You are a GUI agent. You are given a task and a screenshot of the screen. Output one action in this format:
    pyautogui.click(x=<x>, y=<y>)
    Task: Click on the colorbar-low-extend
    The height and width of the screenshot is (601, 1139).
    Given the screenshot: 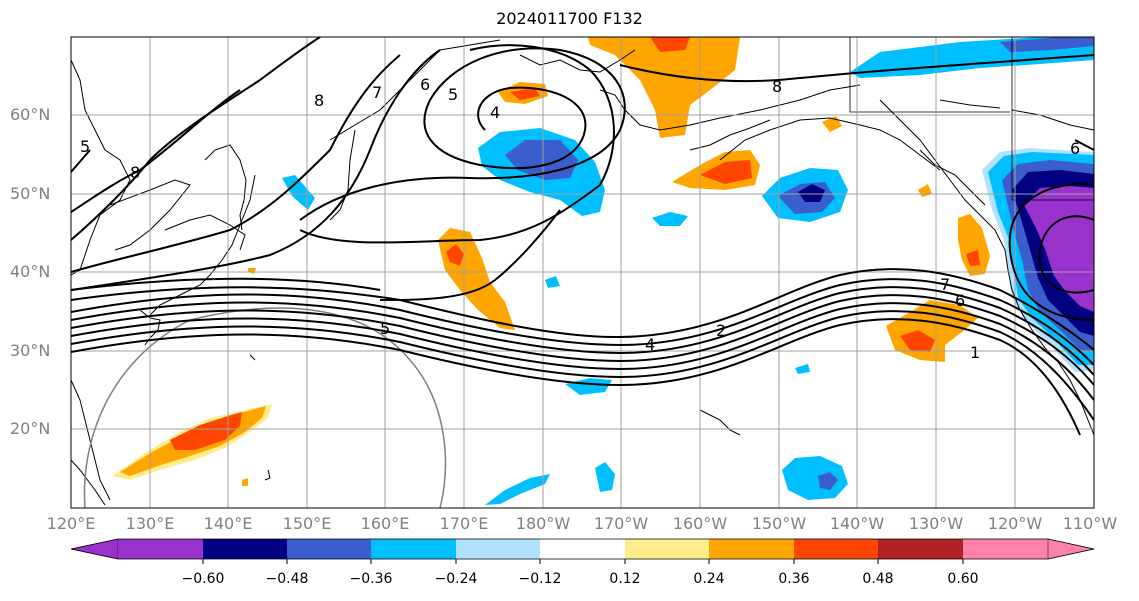 What is the action you would take?
    pyautogui.click(x=94, y=549)
    